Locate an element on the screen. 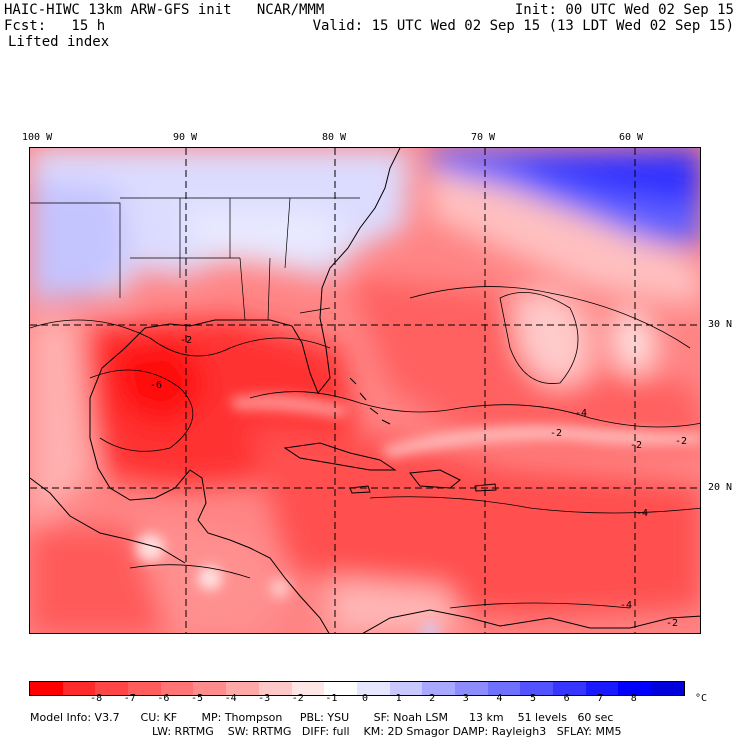 This screenshot has width=740, height=740. lon-label-100w: 100 W is located at coordinates (37, 137).